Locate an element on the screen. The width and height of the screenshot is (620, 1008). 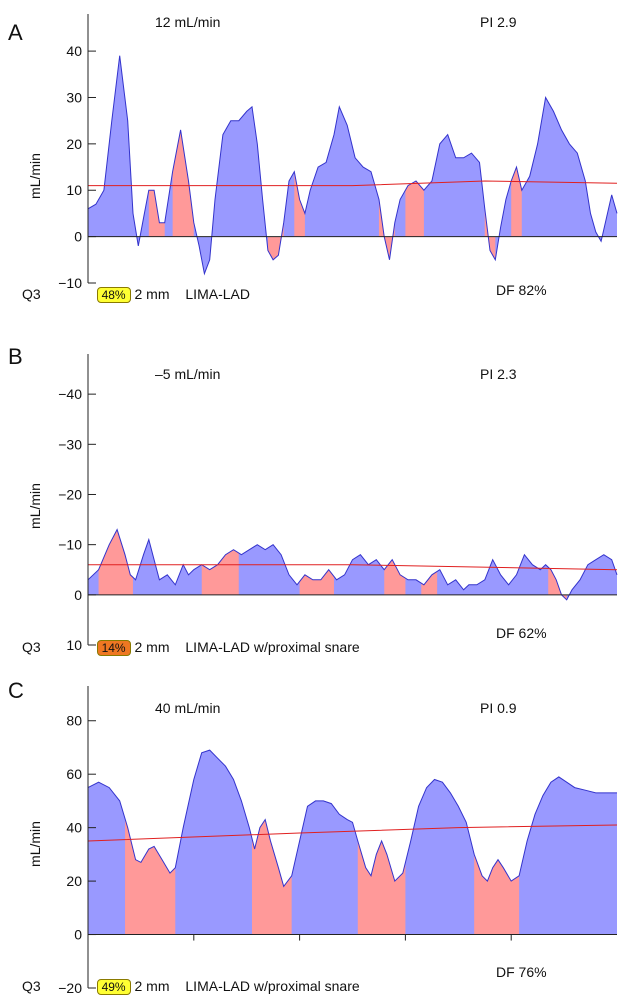
flow-readout: 40 mL/min is located at coordinates (188, 708).